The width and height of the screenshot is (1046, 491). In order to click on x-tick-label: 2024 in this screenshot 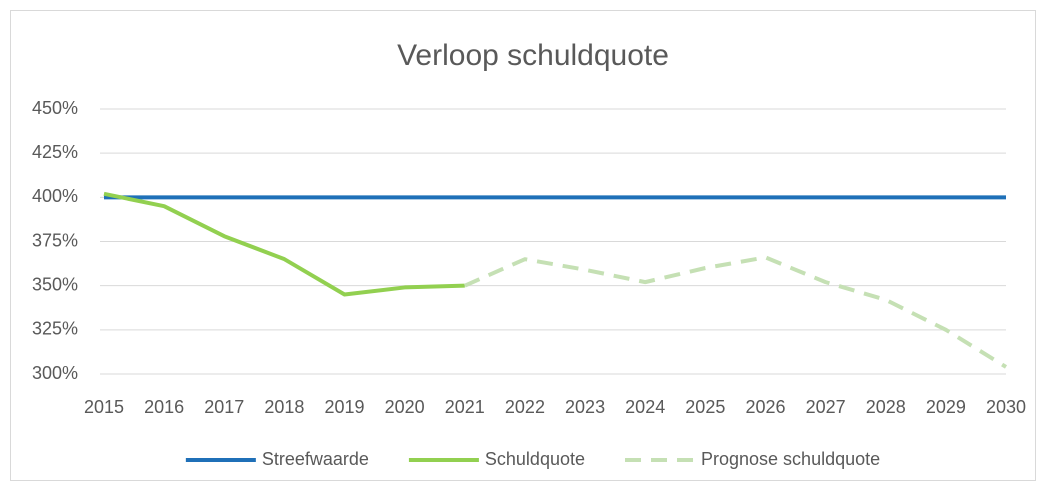, I will do `click(645, 407)`.